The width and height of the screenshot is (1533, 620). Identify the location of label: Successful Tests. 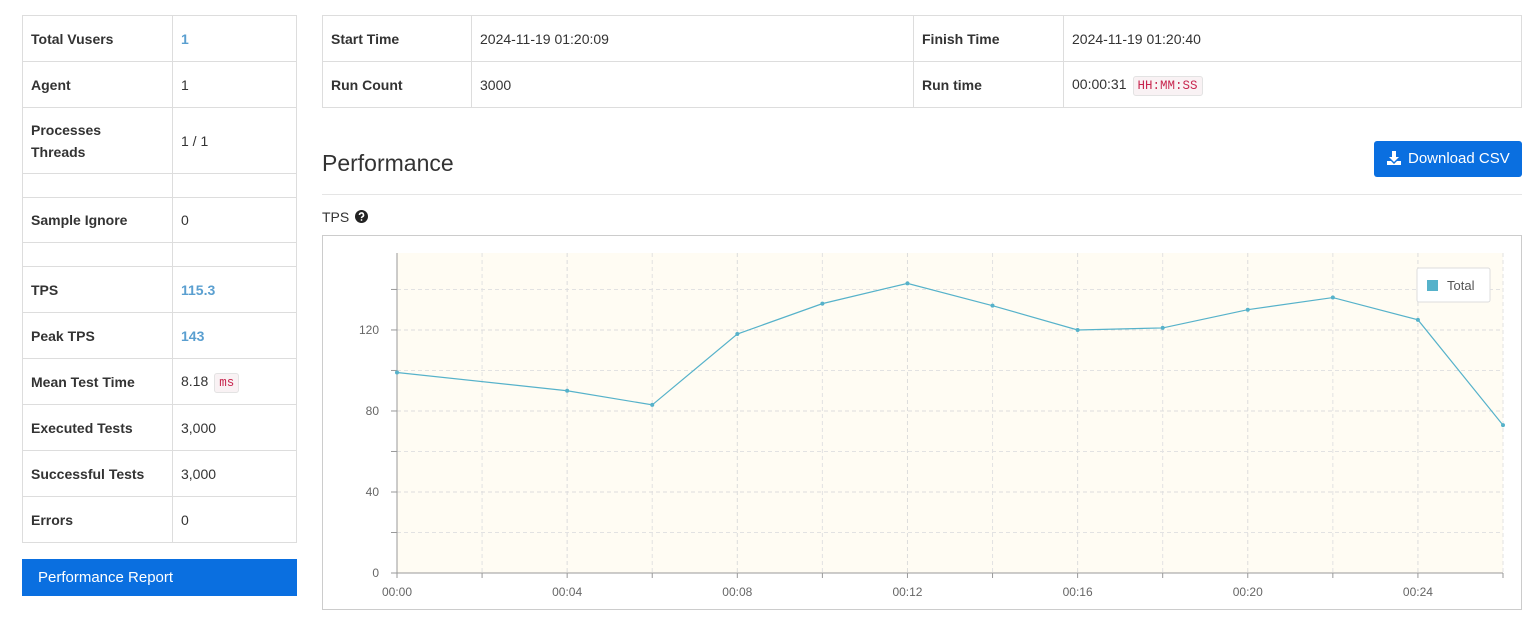
(97, 473).